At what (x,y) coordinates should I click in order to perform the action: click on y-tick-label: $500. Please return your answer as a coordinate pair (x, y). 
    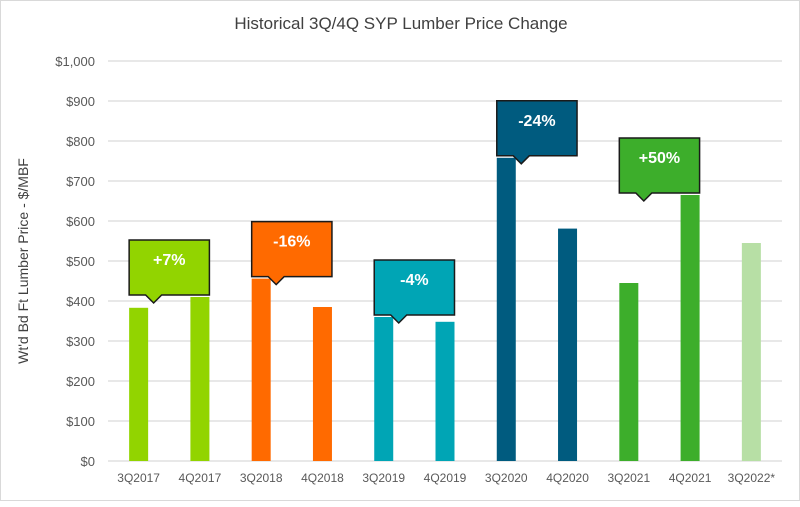
    Looking at the image, I should click on (80, 261).